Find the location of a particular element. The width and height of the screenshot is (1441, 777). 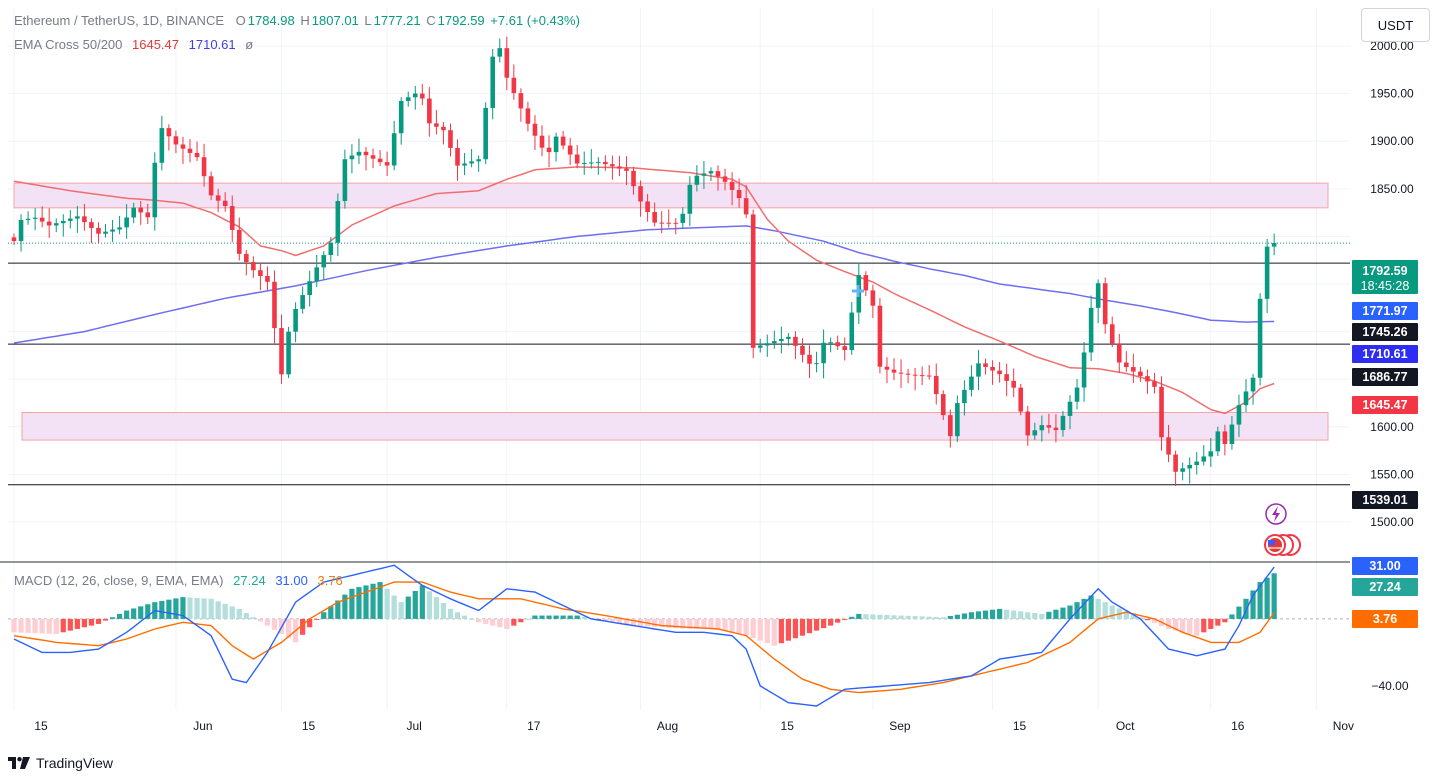

time-tick-label: Nov is located at coordinates (1343, 726).